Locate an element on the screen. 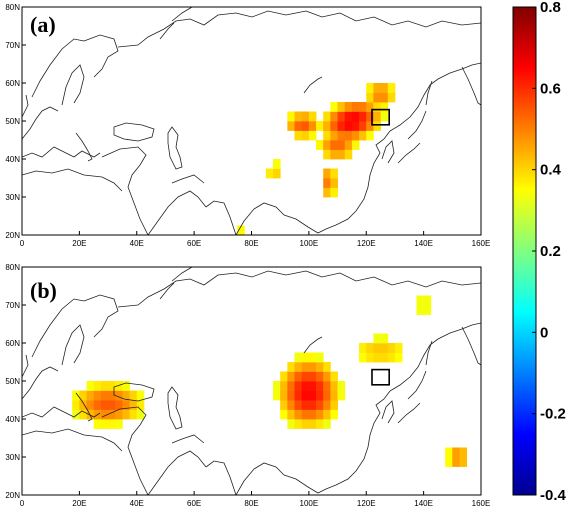  colorbar: 0.8 0.6 0.4 0.2 0 -0.2 -0.4 is located at coordinates (539, 252).